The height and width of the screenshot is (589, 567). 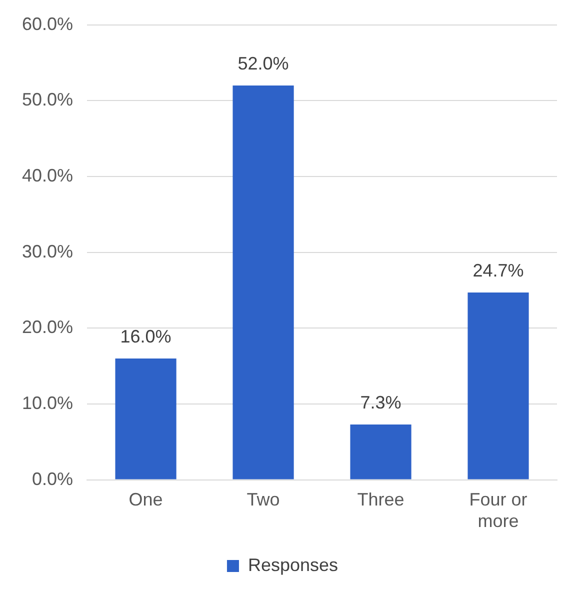 What do you see at coordinates (263, 500) in the screenshot?
I see `x-tick-label: Two` at bounding box center [263, 500].